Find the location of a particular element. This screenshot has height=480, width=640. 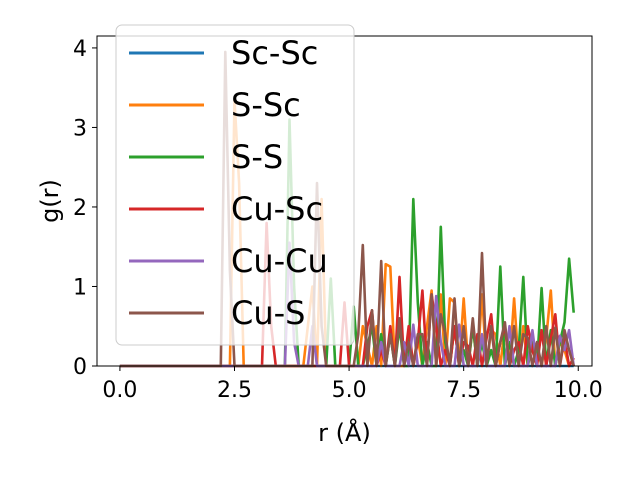

y-tick-label: 4 is located at coordinates (80, 49).